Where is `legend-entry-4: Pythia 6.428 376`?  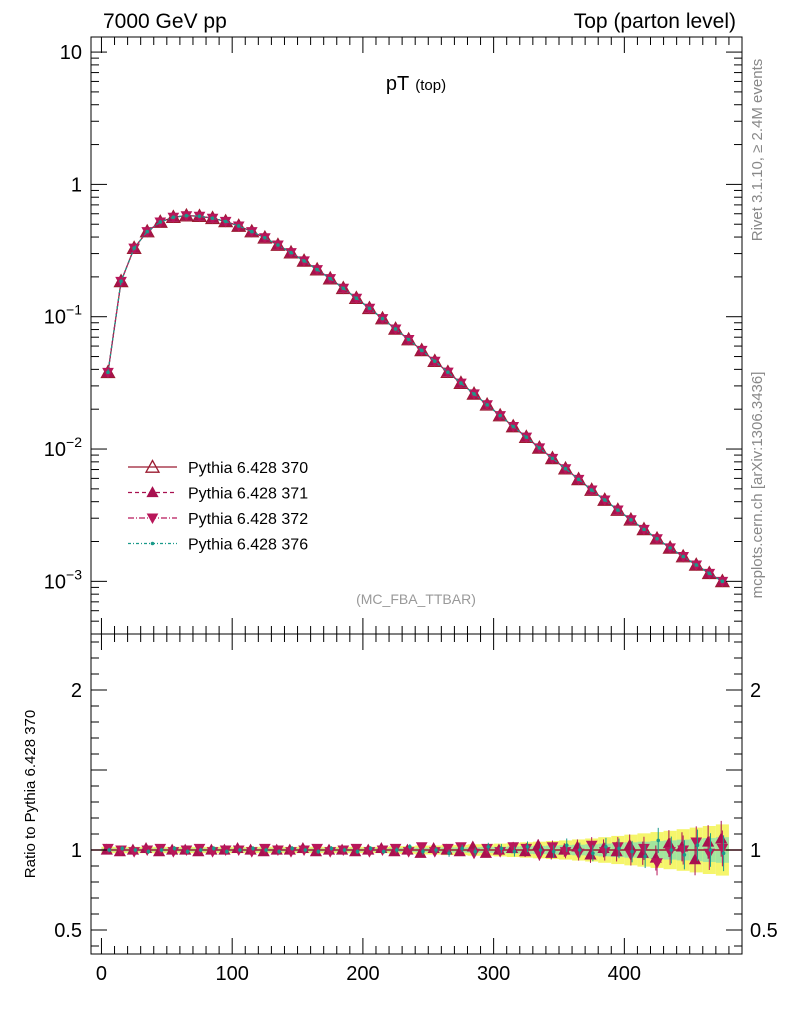
legend-entry-4: Pythia 6.428 376 is located at coordinates (218, 545).